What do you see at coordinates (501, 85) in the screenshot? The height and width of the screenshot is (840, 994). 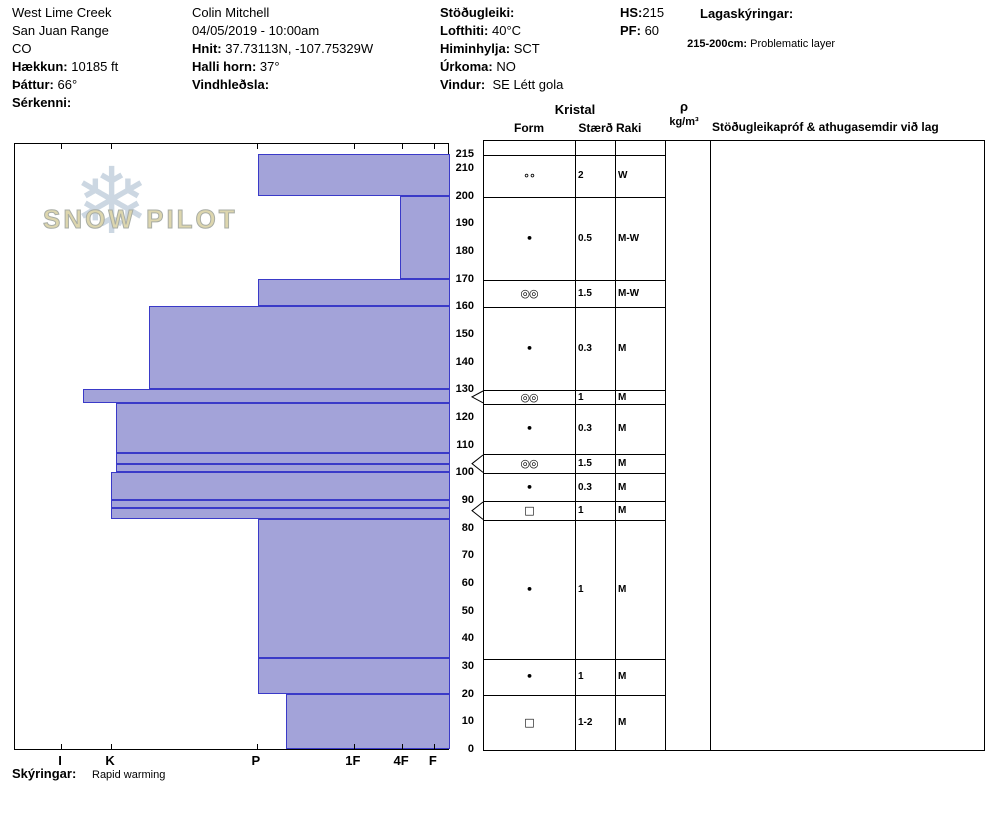 I see `header-field: Vindur: SE Létt gola` at bounding box center [501, 85].